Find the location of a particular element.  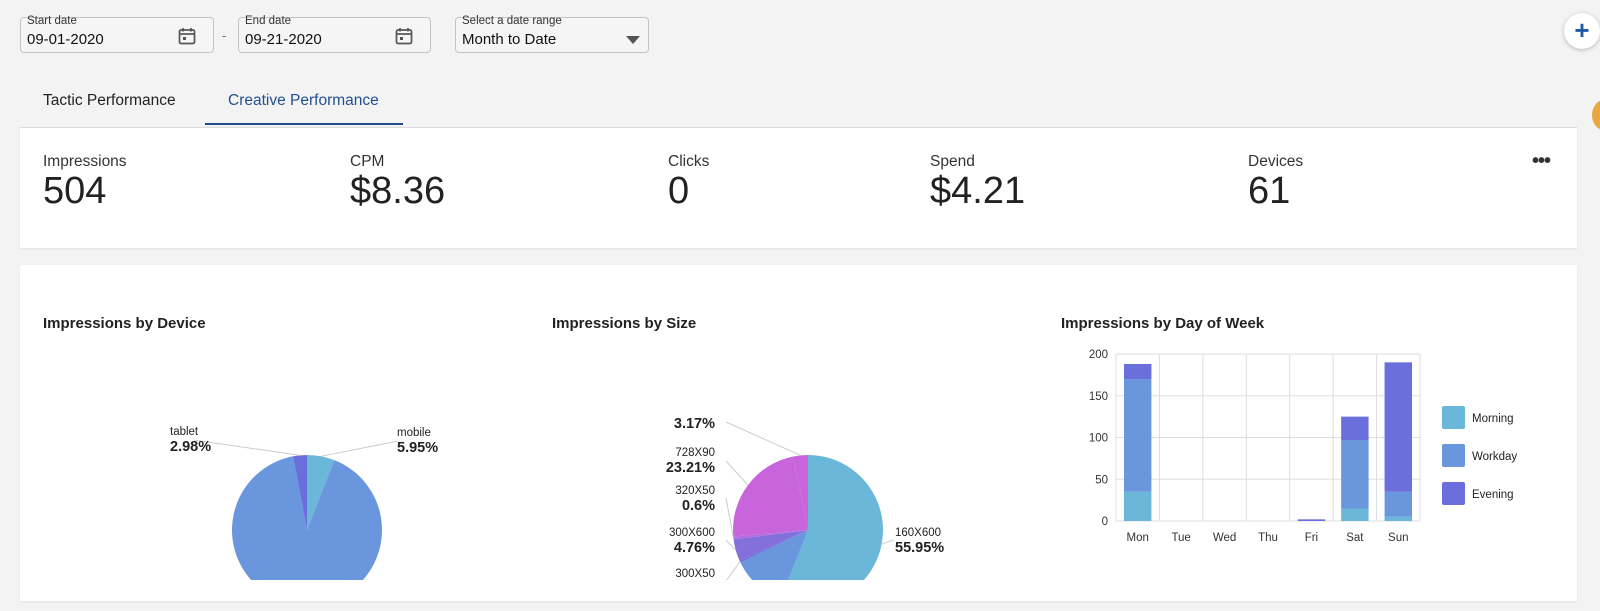

end-date-label: End date is located at coordinates (268, 21).